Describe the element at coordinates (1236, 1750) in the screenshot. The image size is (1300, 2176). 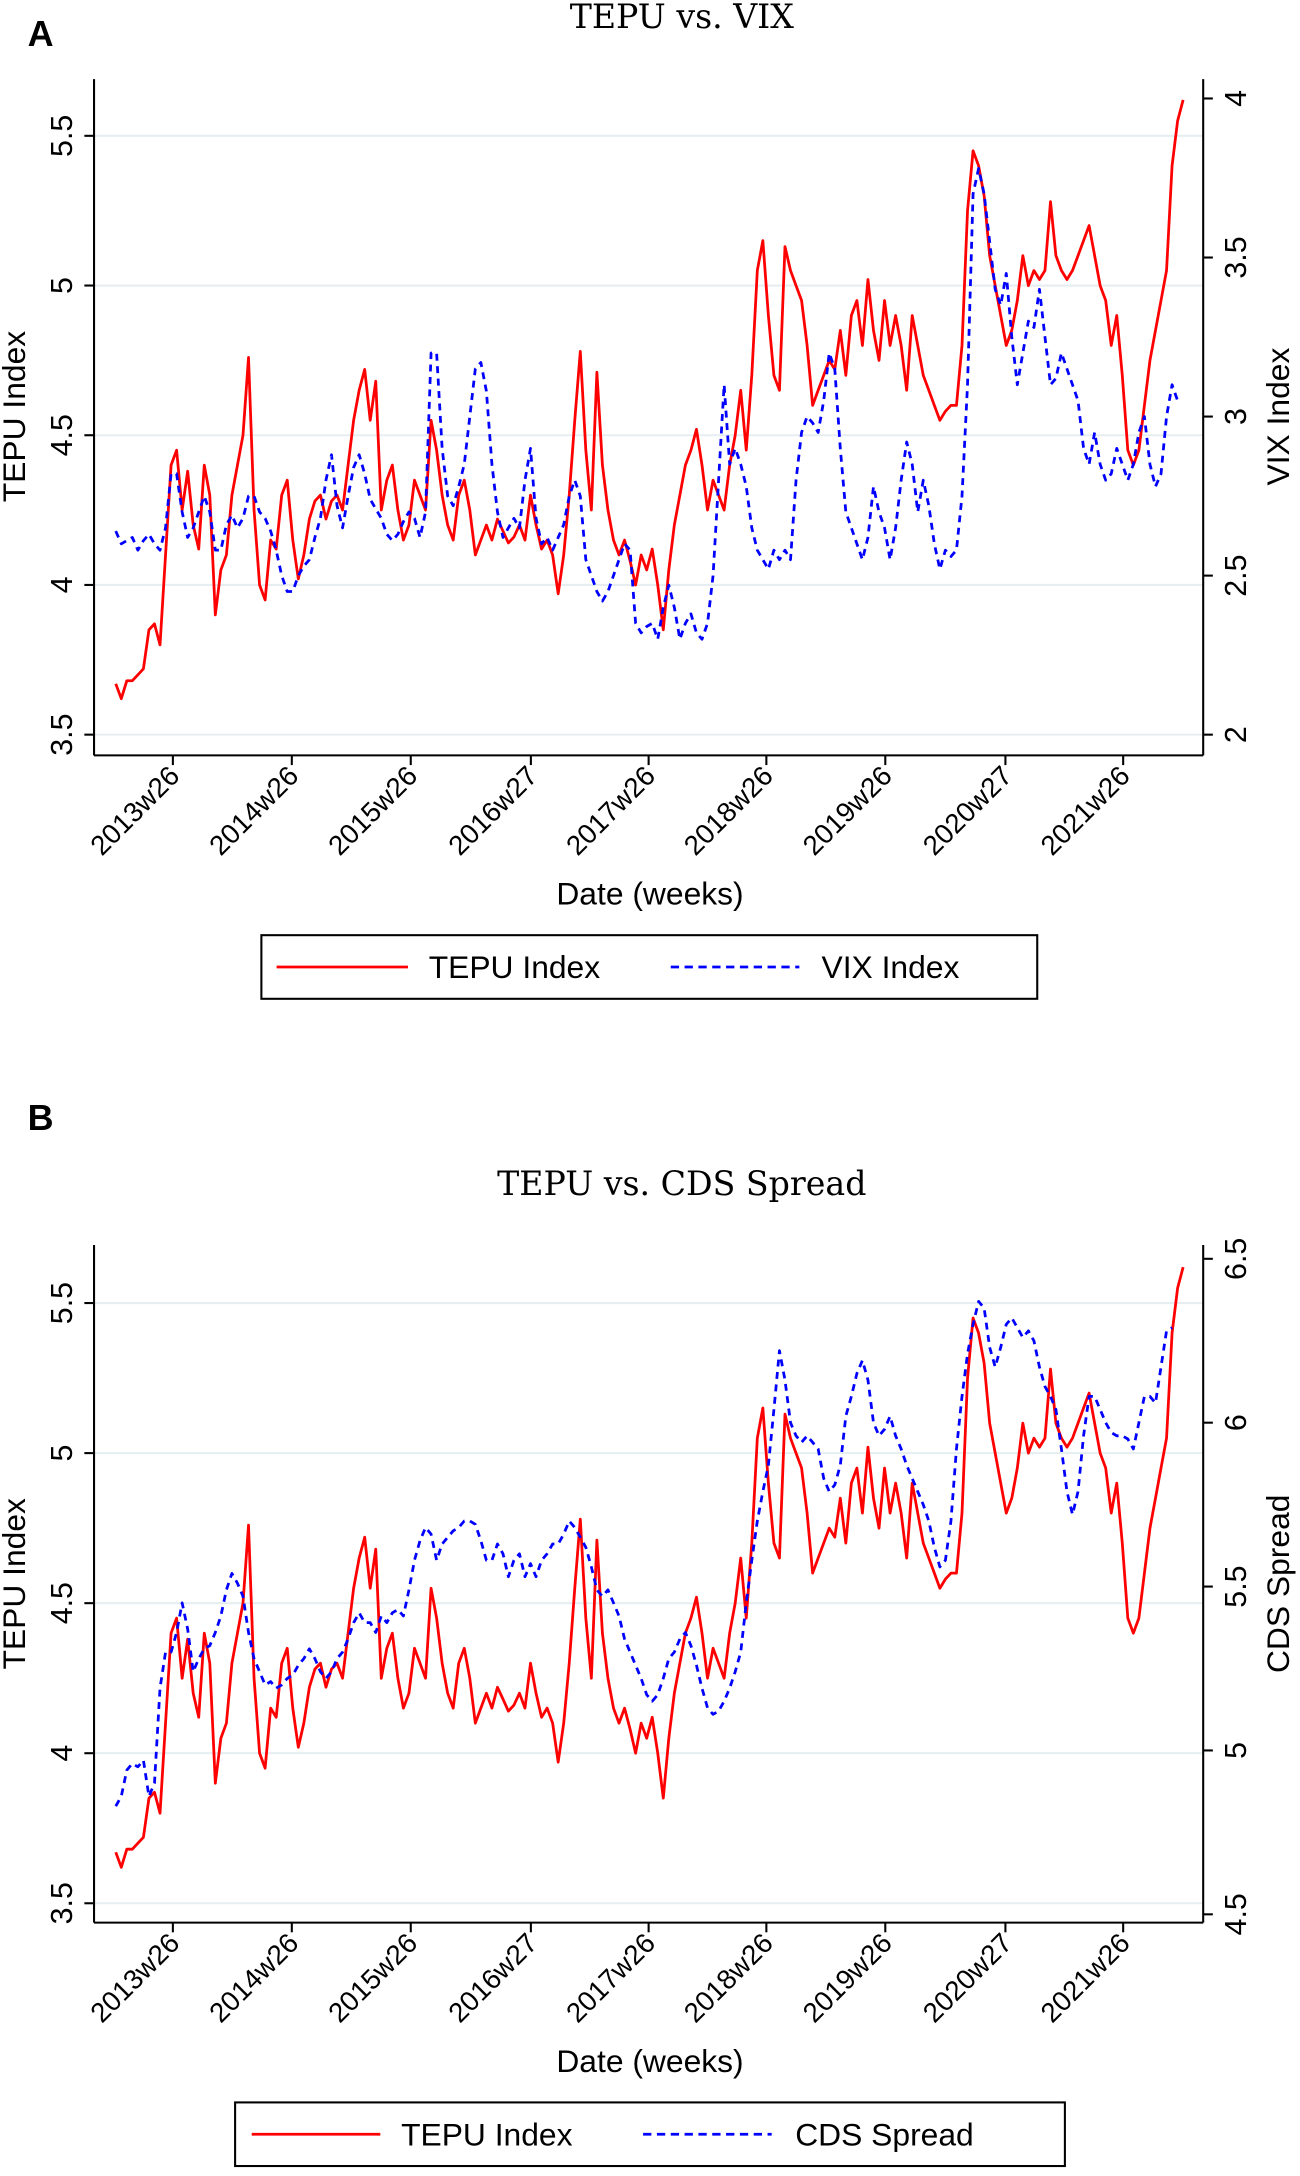
I see `y-tick-label-right: 5` at that location.